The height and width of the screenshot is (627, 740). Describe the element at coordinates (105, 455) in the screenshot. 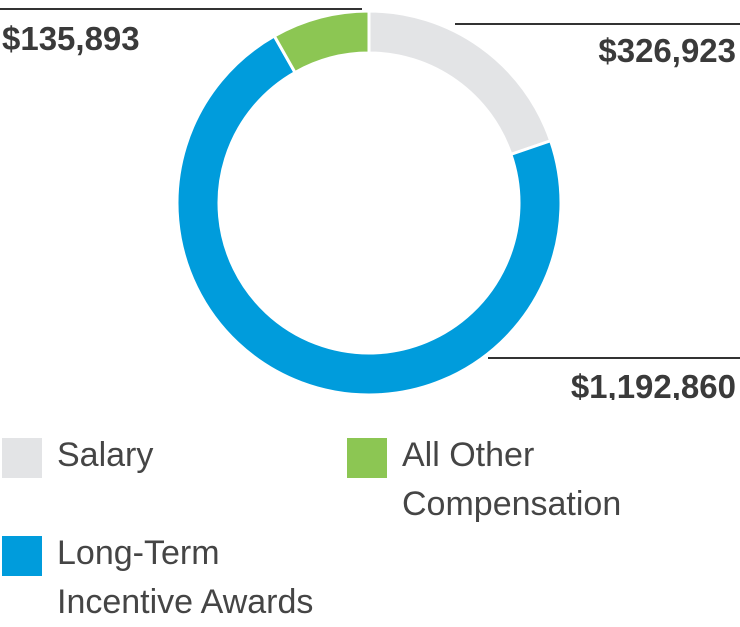

I see `legend-label-salary: Salary` at that location.